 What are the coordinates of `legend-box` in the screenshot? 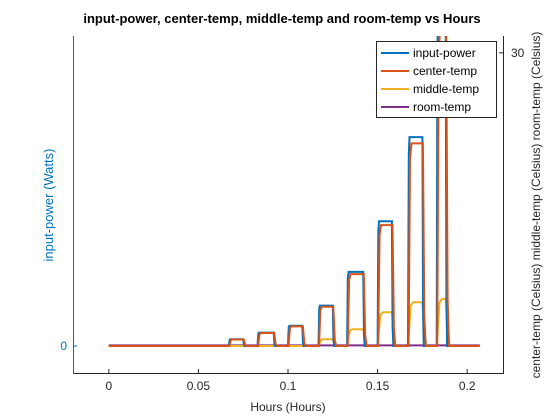 It's located at (436, 79).